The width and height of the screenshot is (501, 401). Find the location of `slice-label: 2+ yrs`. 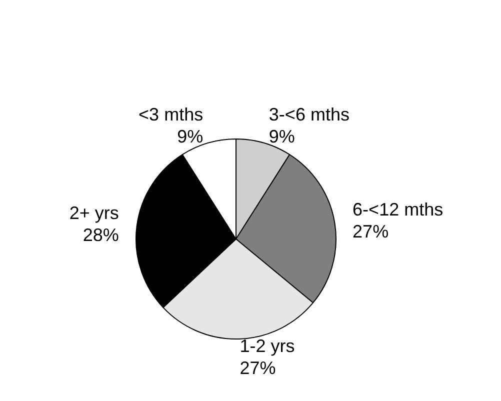

slice-label: 2+ yrs is located at coordinates (94, 213).